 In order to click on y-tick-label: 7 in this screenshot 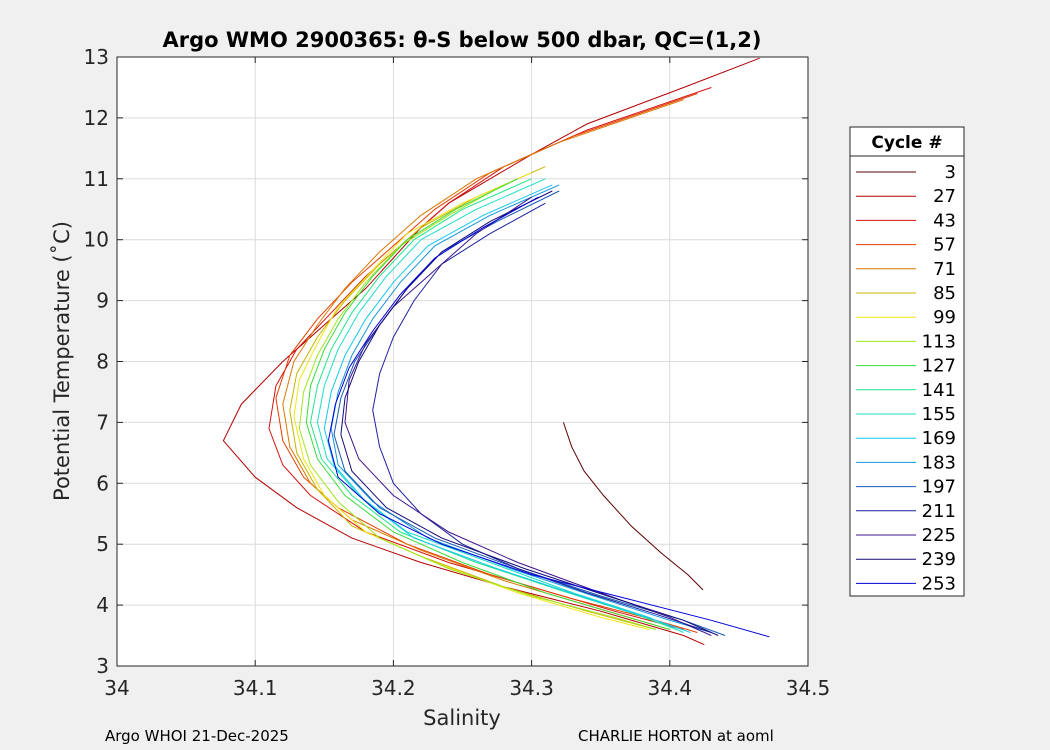, I will do `click(102, 422)`.